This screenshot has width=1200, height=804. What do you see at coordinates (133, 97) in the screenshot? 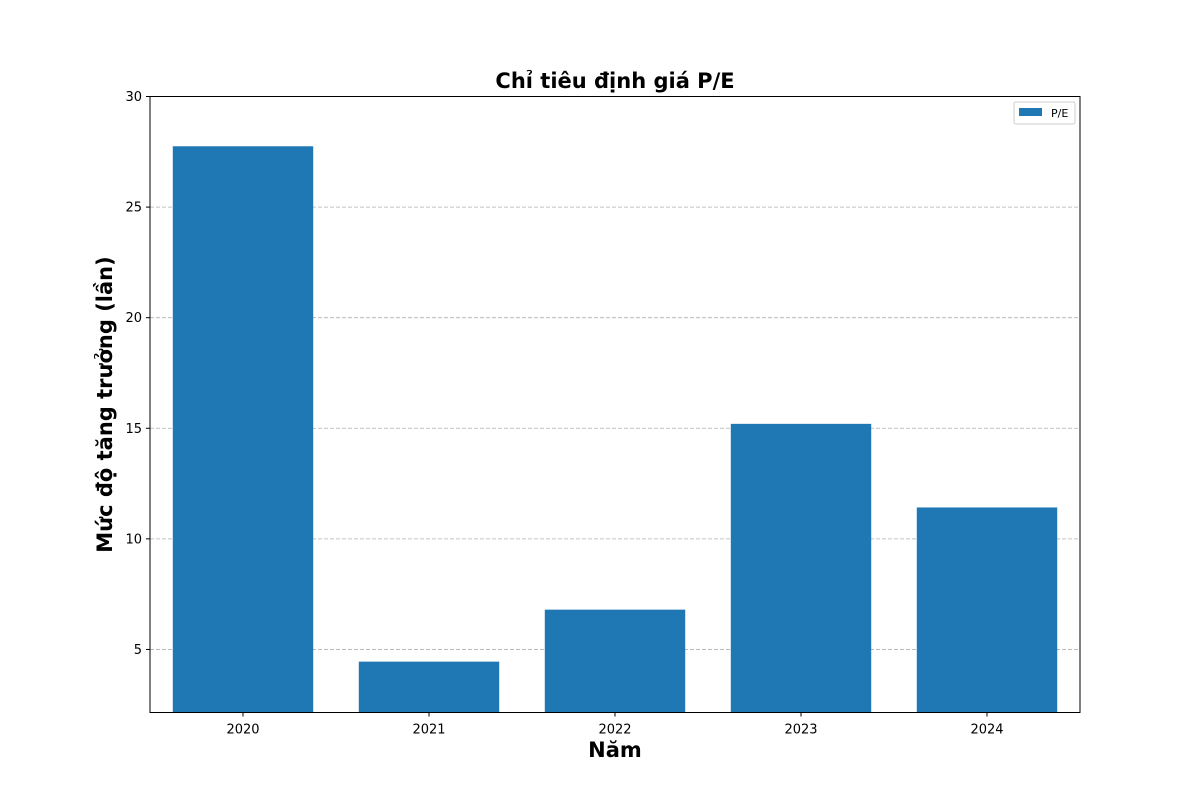
I see `y-tick-label: 30` at bounding box center [133, 97].